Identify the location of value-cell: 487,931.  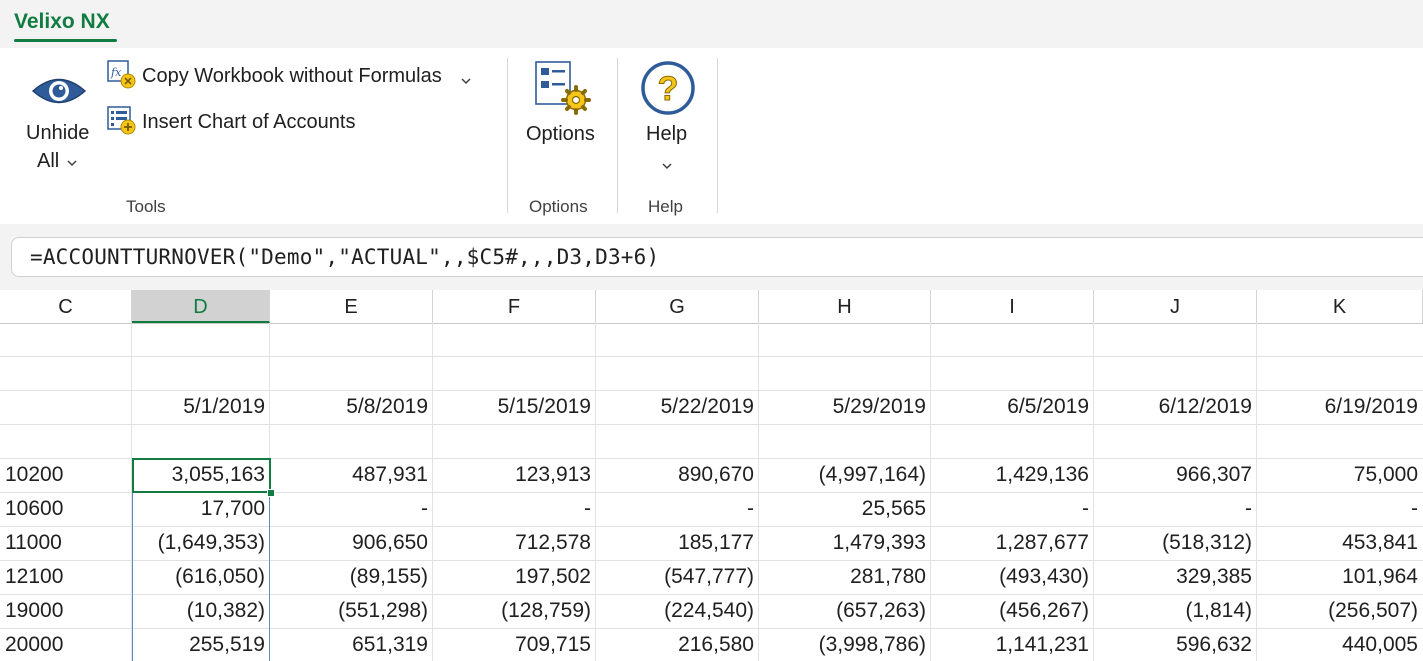
(390, 474).